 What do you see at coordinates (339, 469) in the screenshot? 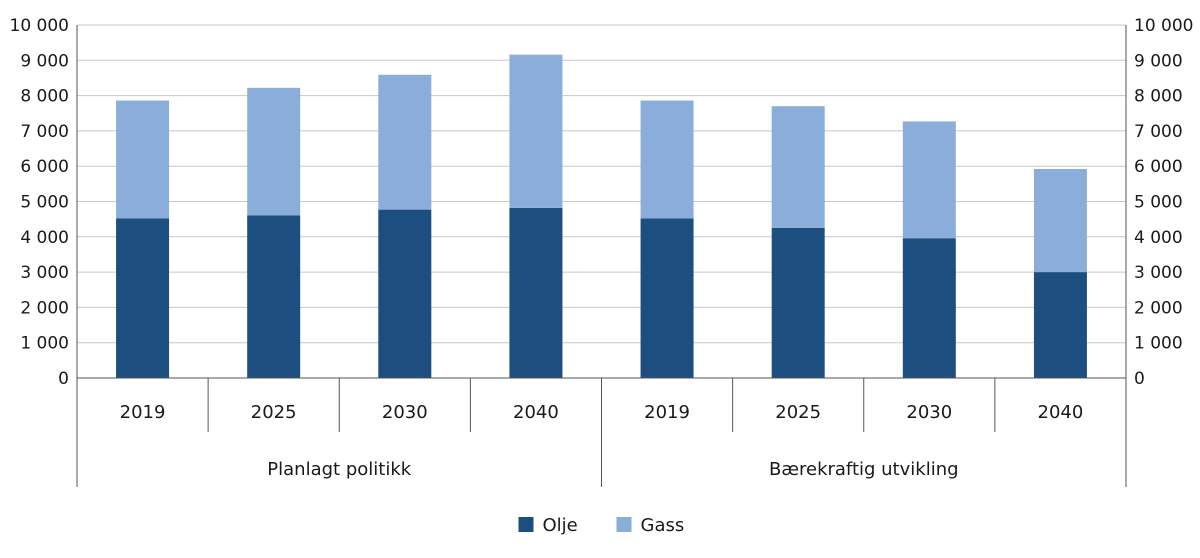
I see `x-group-label: Planlagt politikk` at bounding box center [339, 469].